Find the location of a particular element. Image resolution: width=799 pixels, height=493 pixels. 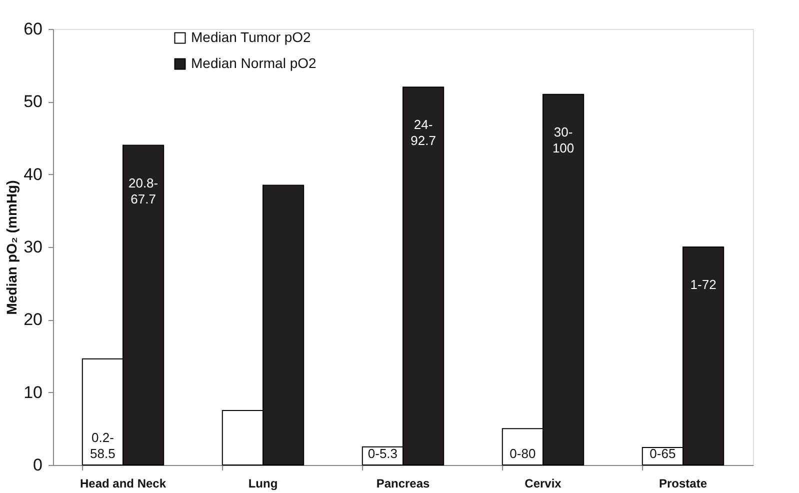

x-tick-label: Pancreas is located at coordinates (403, 483).